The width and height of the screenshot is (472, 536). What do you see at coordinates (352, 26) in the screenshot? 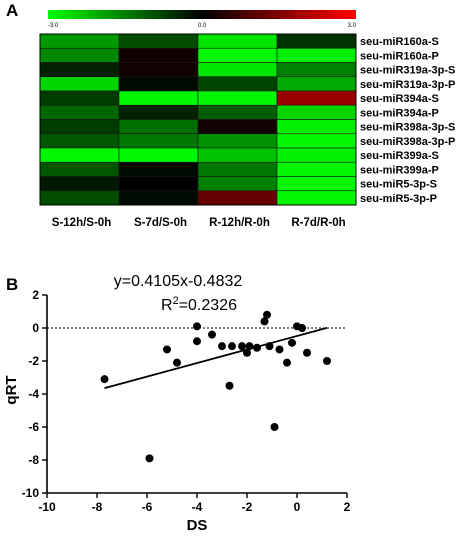
I see `colorbar-max-label: 3.0` at bounding box center [352, 26].